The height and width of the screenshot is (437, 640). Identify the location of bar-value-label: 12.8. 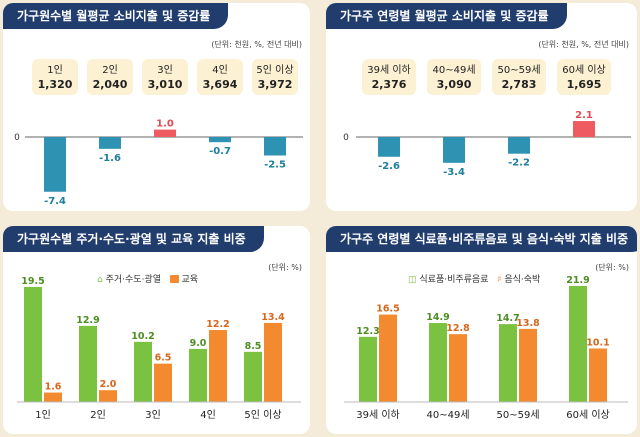
(458, 328).